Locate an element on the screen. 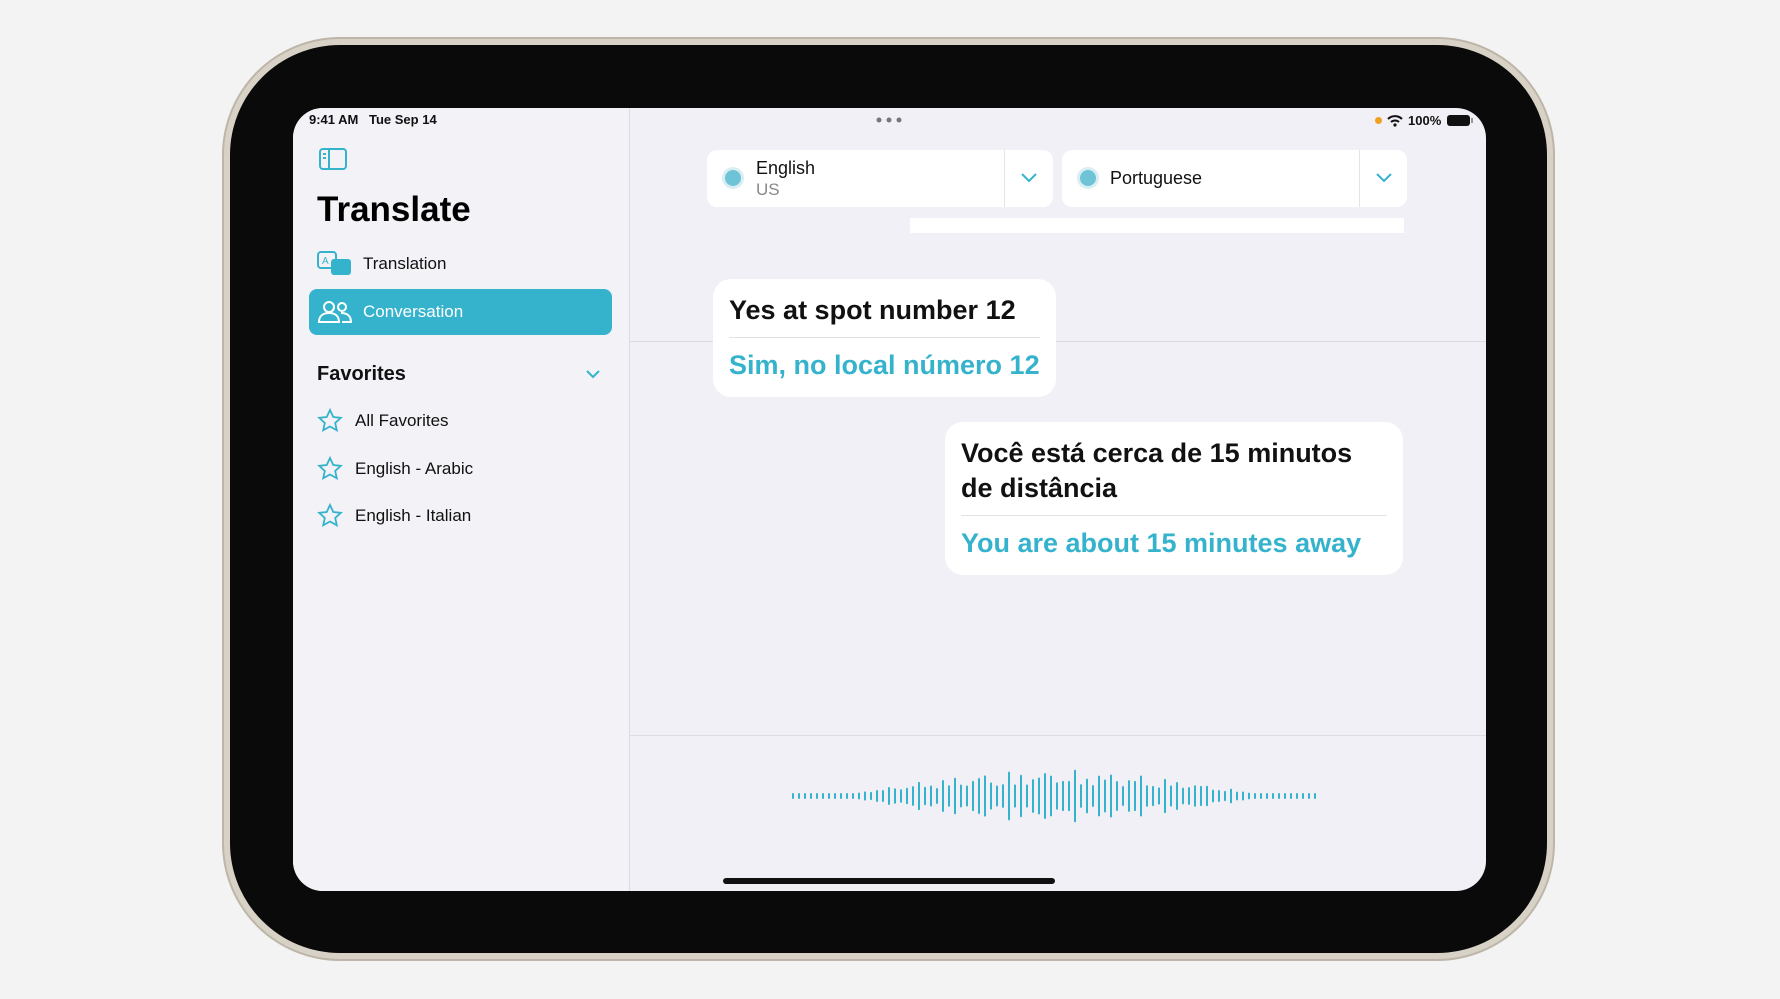 Image resolution: width=1780 pixels, height=999 pixels. status-time: 9:41 AM is located at coordinates (334, 119).